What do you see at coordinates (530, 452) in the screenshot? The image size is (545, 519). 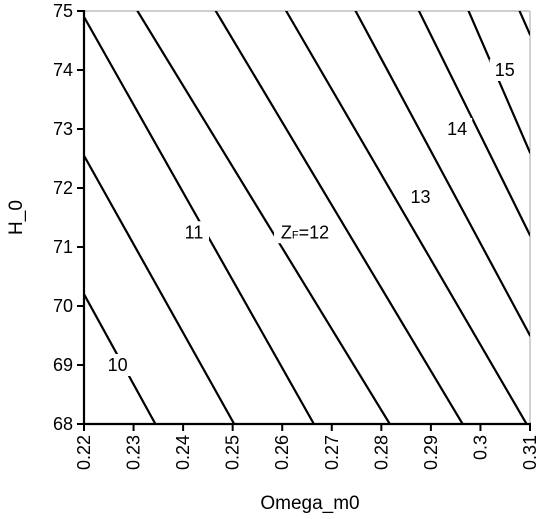 I see `x-tick-label: 0.31` at bounding box center [530, 452].